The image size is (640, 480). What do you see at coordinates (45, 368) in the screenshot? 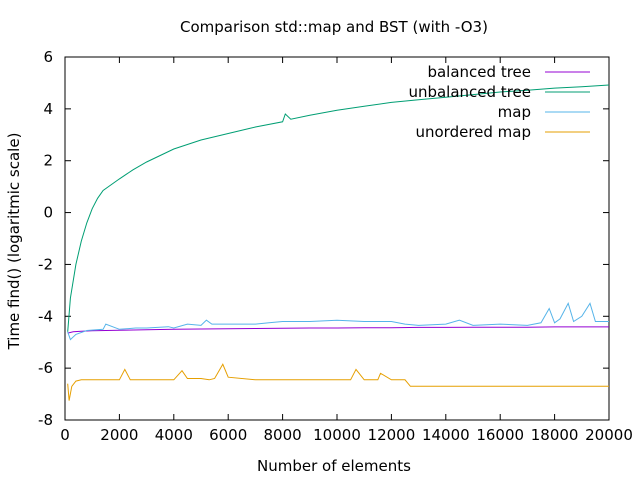
I see `y-tick-label: -6` at bounding box center [45, 368].